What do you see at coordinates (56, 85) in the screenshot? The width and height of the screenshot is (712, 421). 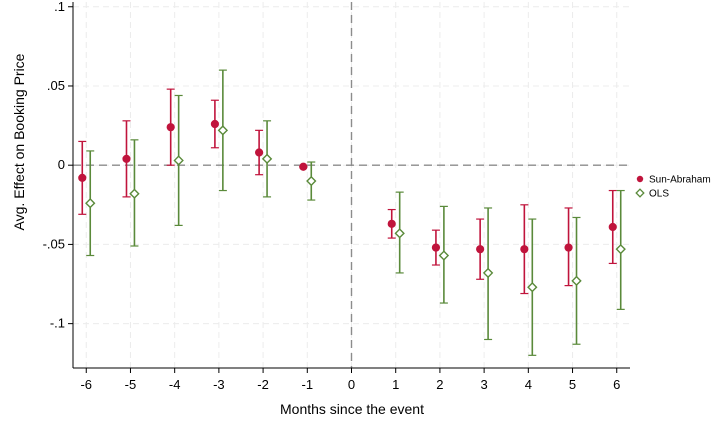 I see `y-tick-label: .05` at bounding box center [56, 85].